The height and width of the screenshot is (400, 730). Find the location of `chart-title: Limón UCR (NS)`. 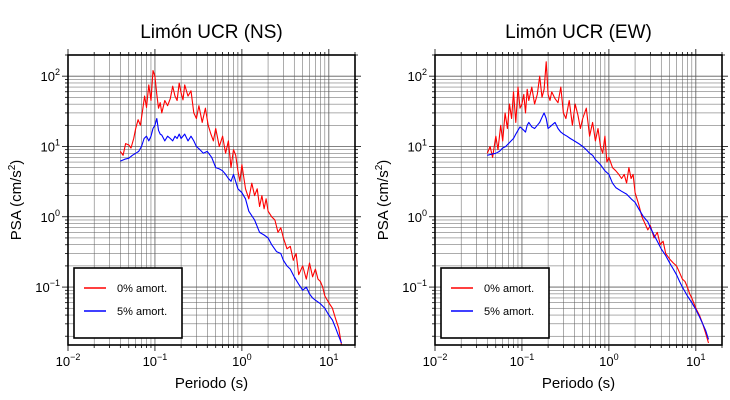

chart-title: Limón UCR (NS) is located at coordinates (211, 32).